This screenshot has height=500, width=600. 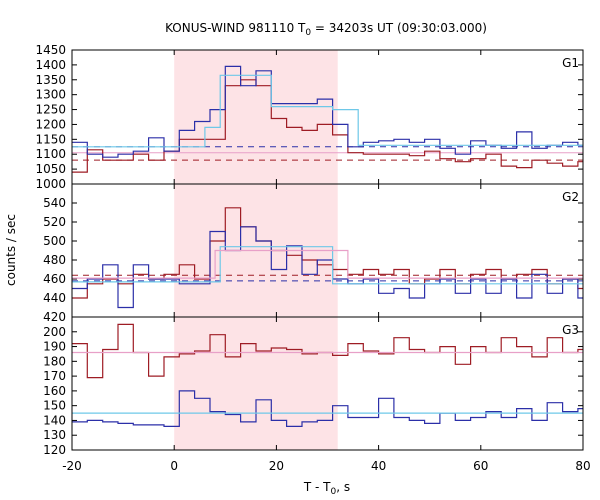 I want to click on y-axis-label: counts / sec, so click(x=11, y=250).